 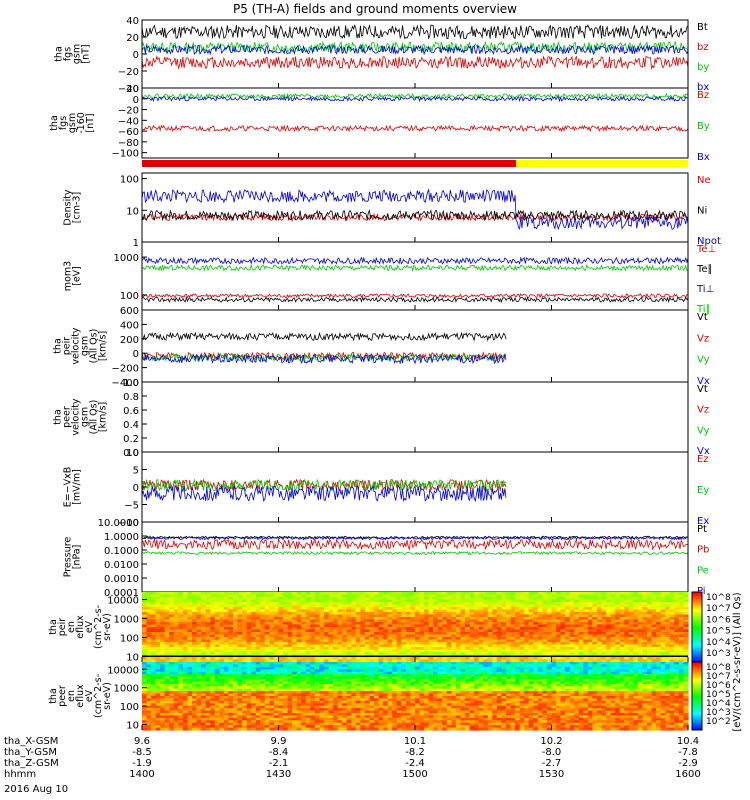 What do you see at coordinates (129, 296) in the screenshot?
I see `y-tick-label: 100` at bounding box center [129, 296].